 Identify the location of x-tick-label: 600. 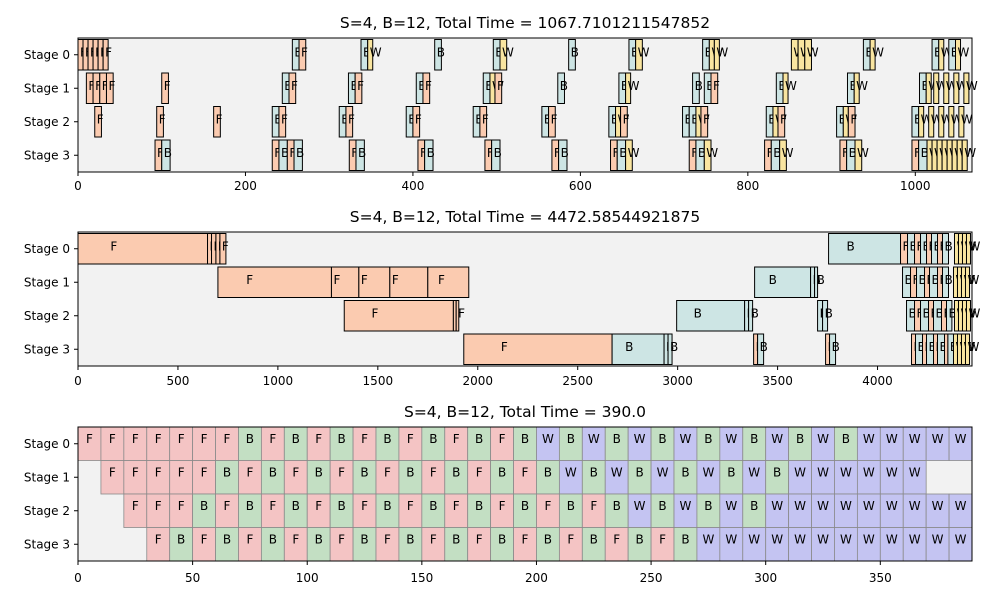
(580, 186).